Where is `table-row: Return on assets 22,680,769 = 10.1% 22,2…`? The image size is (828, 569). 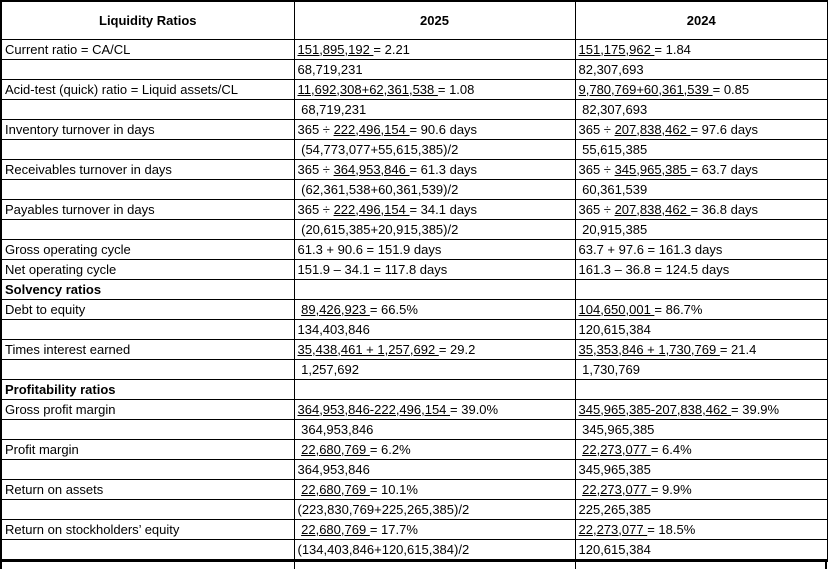 table-row: Return on assets 22,680,769 = 10.1% 22,2… is located at coordinates (414, 489).